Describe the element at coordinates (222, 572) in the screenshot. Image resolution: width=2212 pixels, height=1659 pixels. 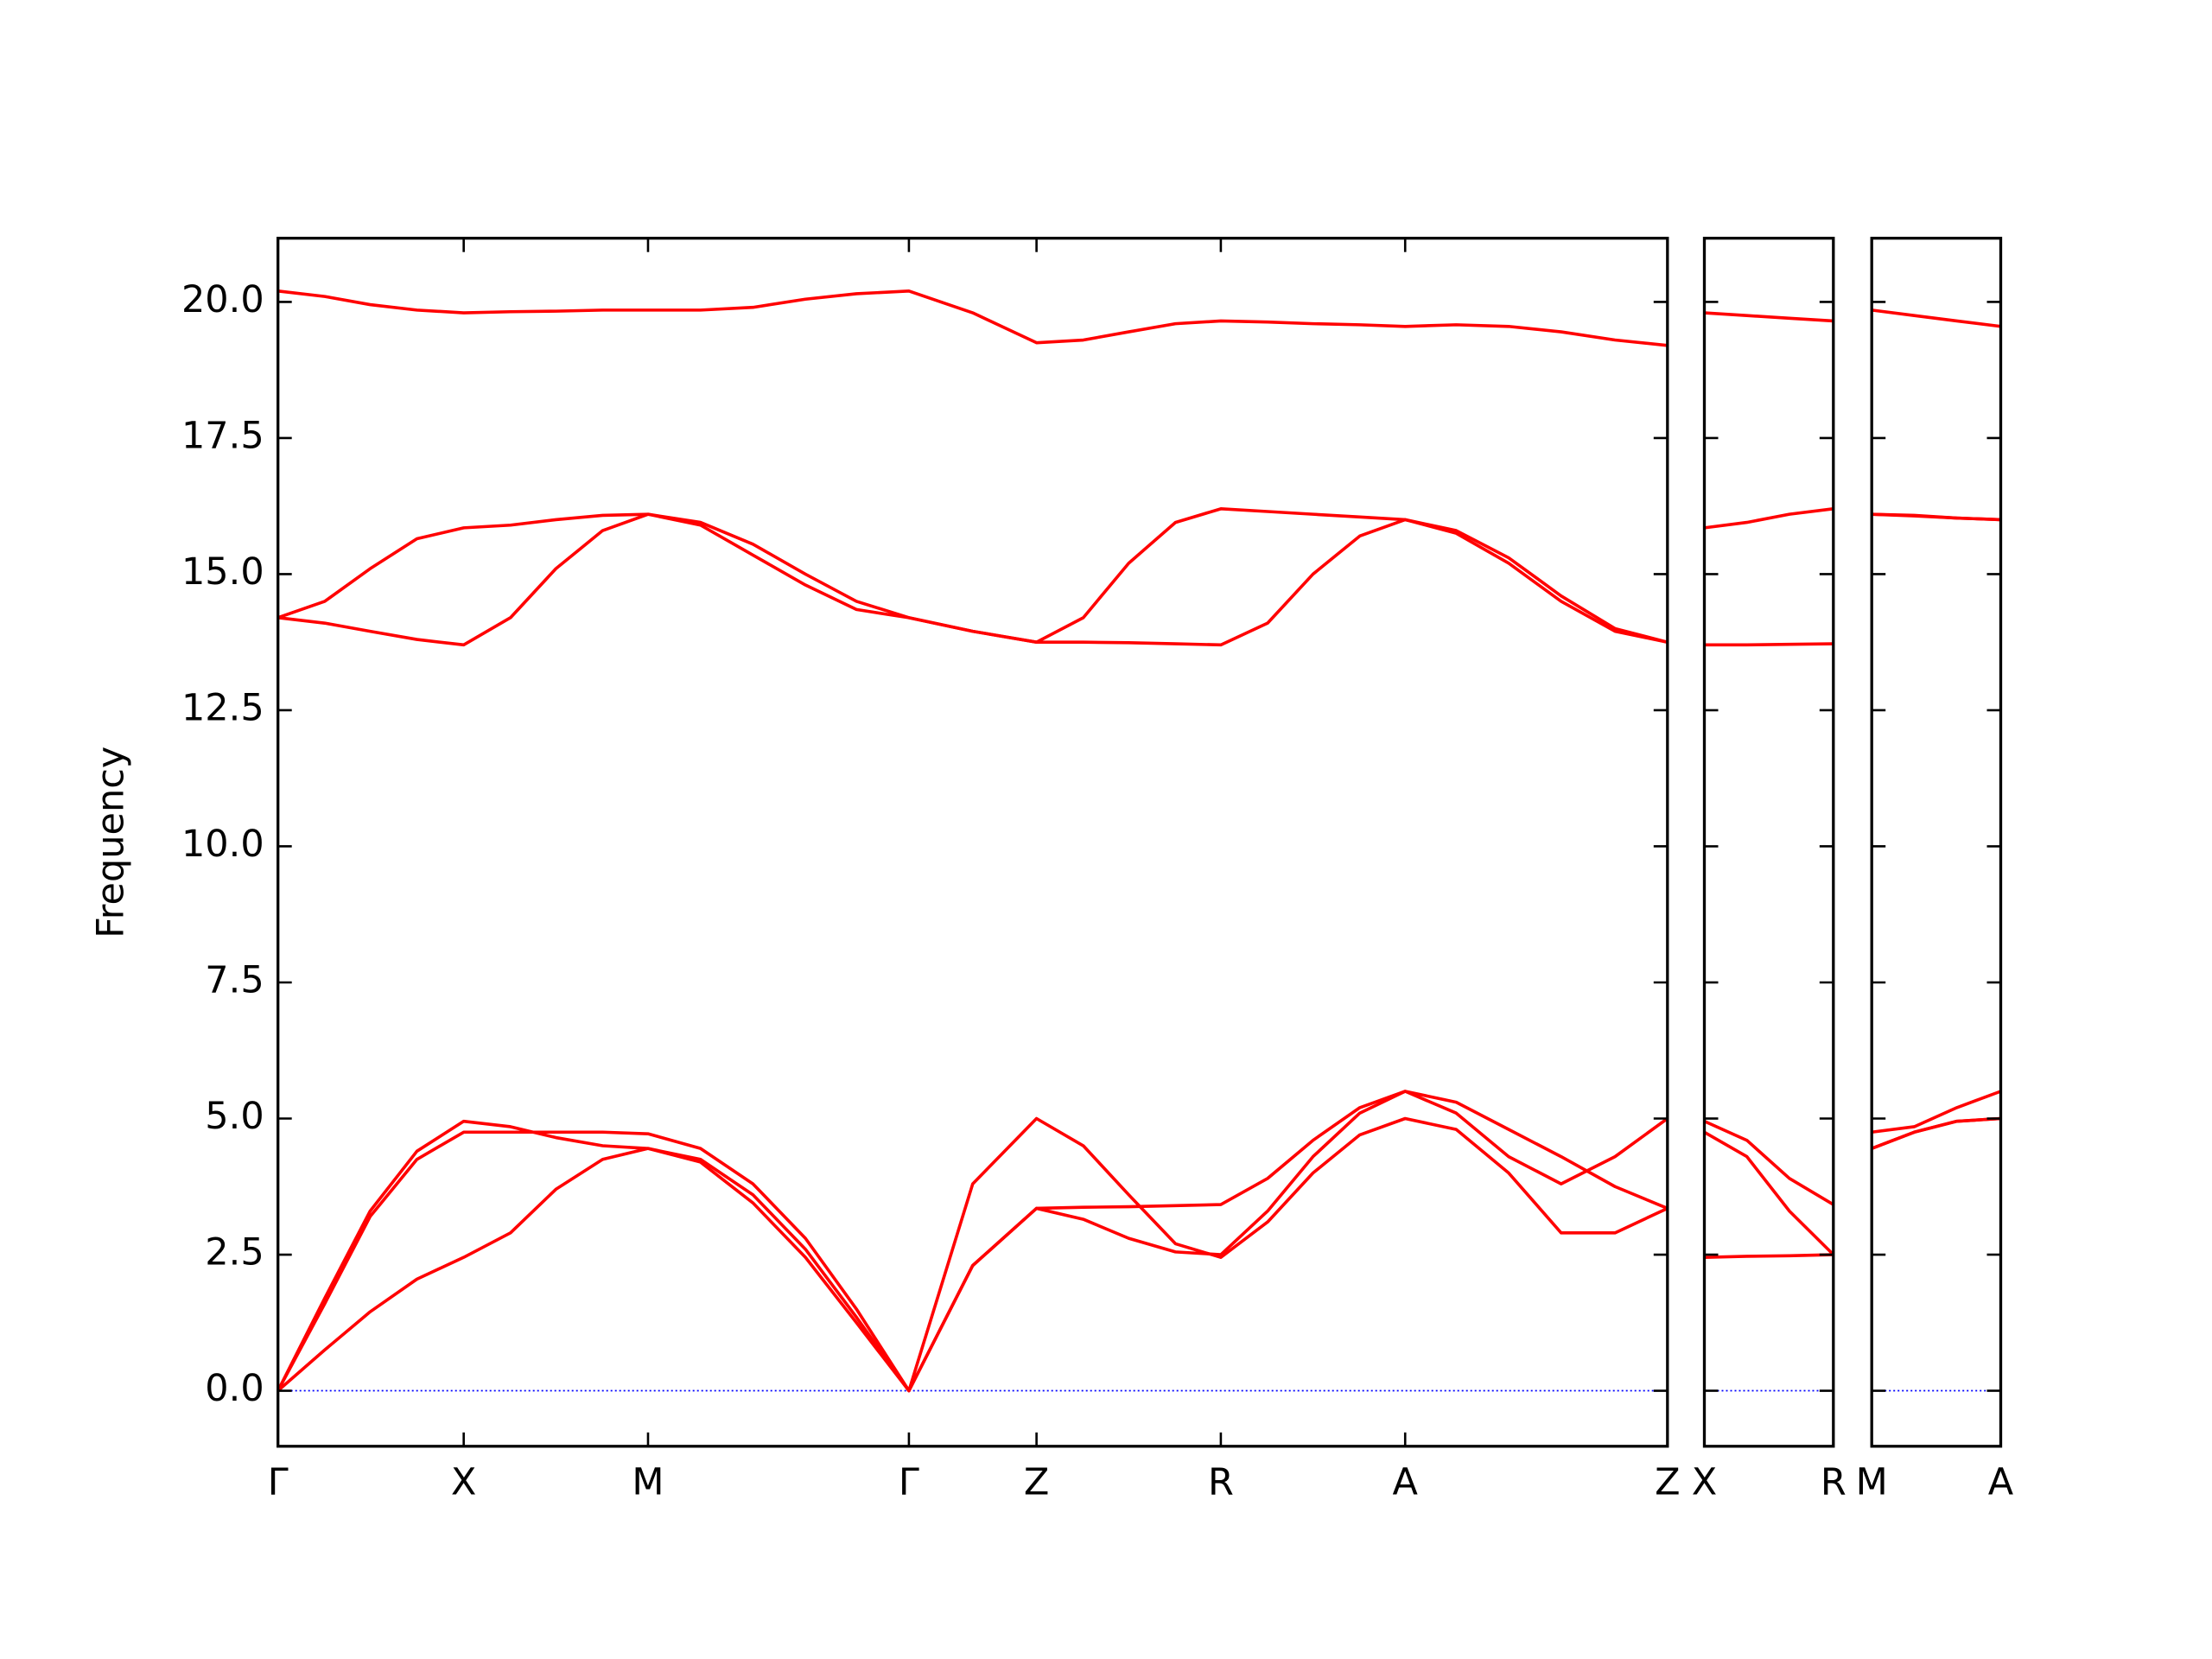
I see `y-tick-label: 15.0` at that location.